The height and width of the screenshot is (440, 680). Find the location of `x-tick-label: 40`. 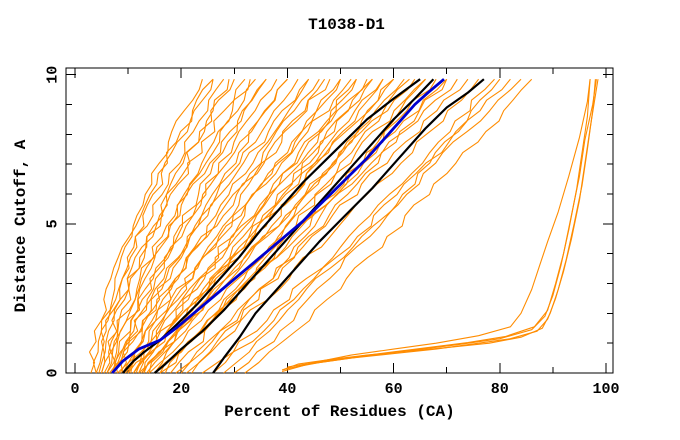

x-tick-label: 40 is located at coordinates (287, 389).